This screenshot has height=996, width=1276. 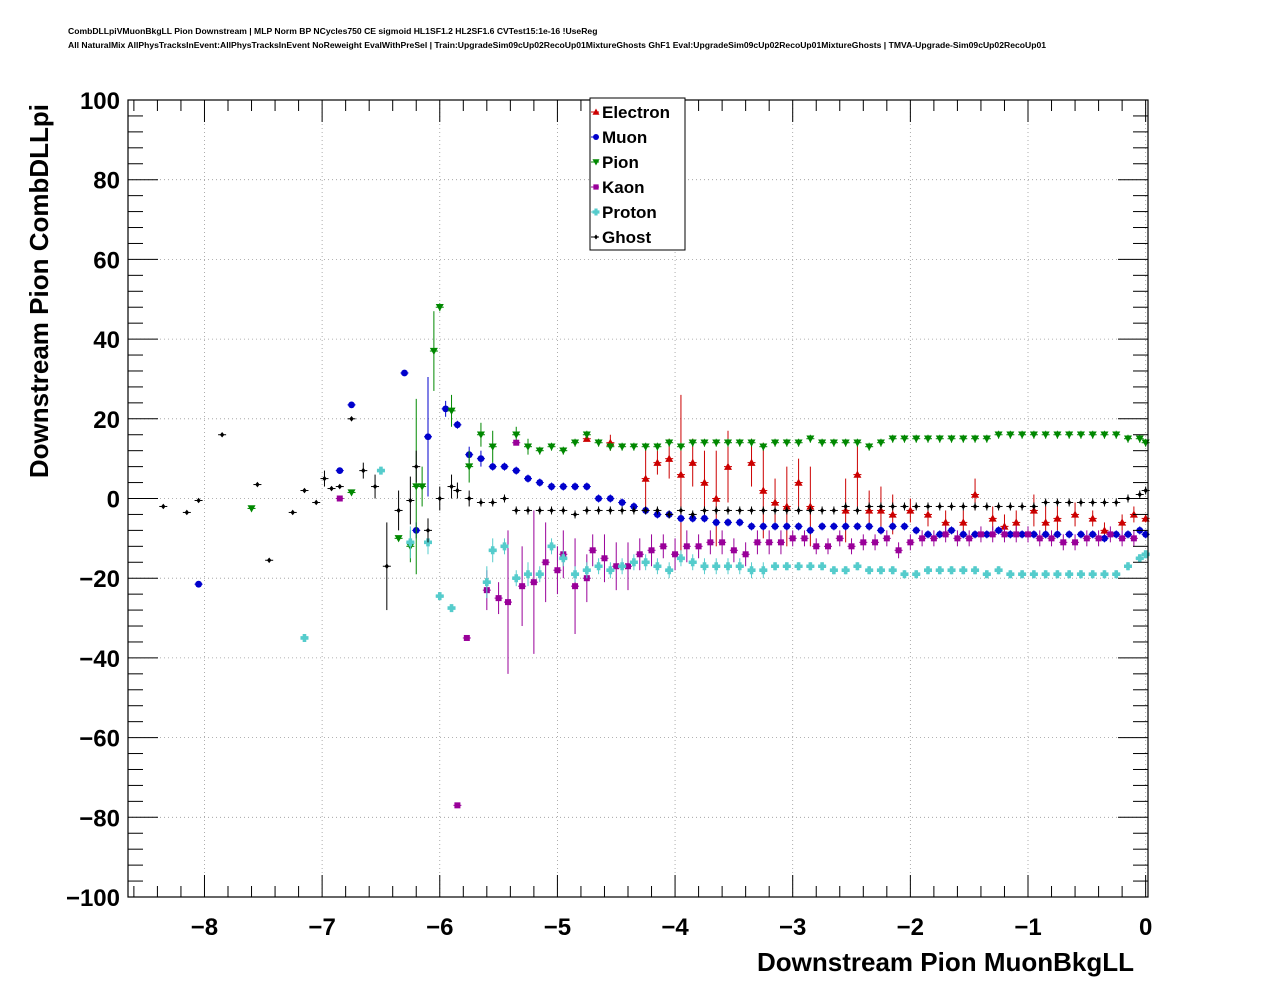 What do you see at coordinates (321, 927) in the screenshot?
I see `x-tick-label: −7` at bounding box center [321, 927].